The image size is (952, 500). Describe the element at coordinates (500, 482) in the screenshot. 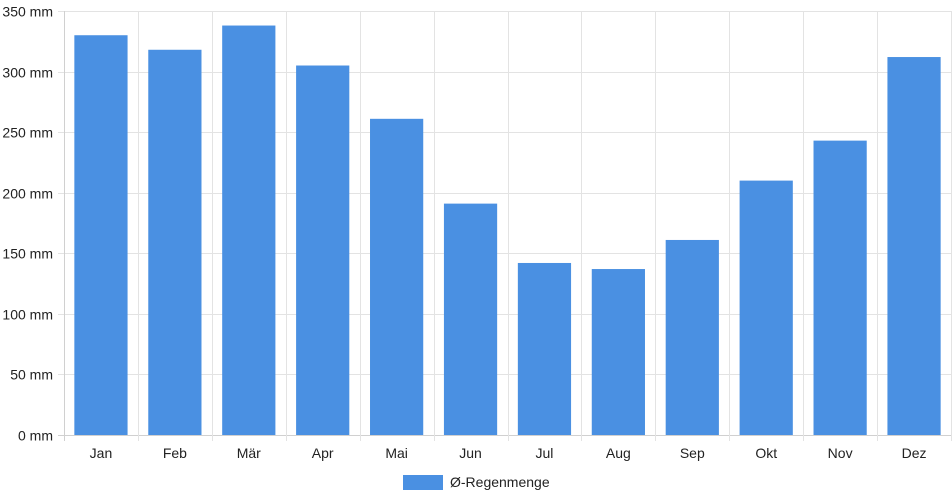

I see `legend-label: Ø-Regenmenge` at that location.